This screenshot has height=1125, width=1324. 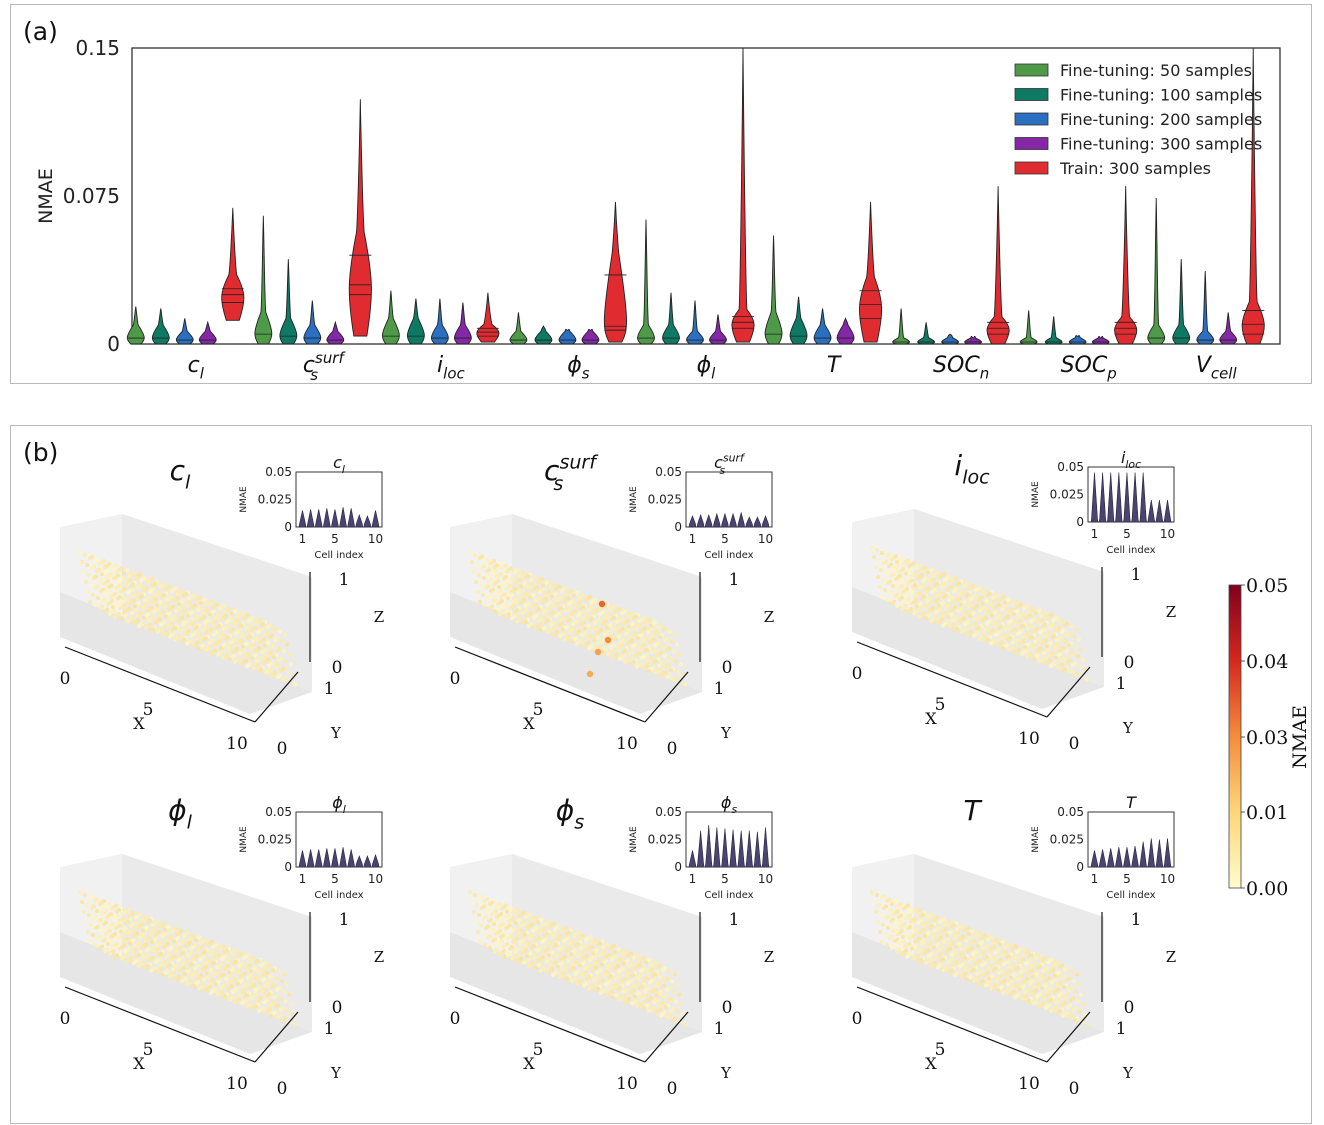 What do you see at coordinates (139, 723) in the screenshot?
I see `x-axis-label: X` at bounding box center [139, 723].